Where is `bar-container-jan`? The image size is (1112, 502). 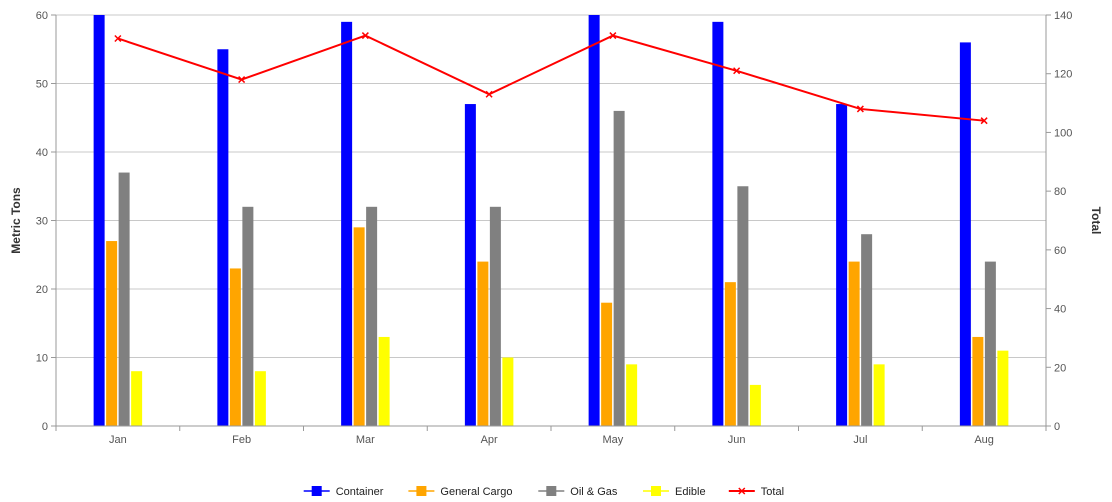
bar-container-jan is located at coordinates (99, 220).